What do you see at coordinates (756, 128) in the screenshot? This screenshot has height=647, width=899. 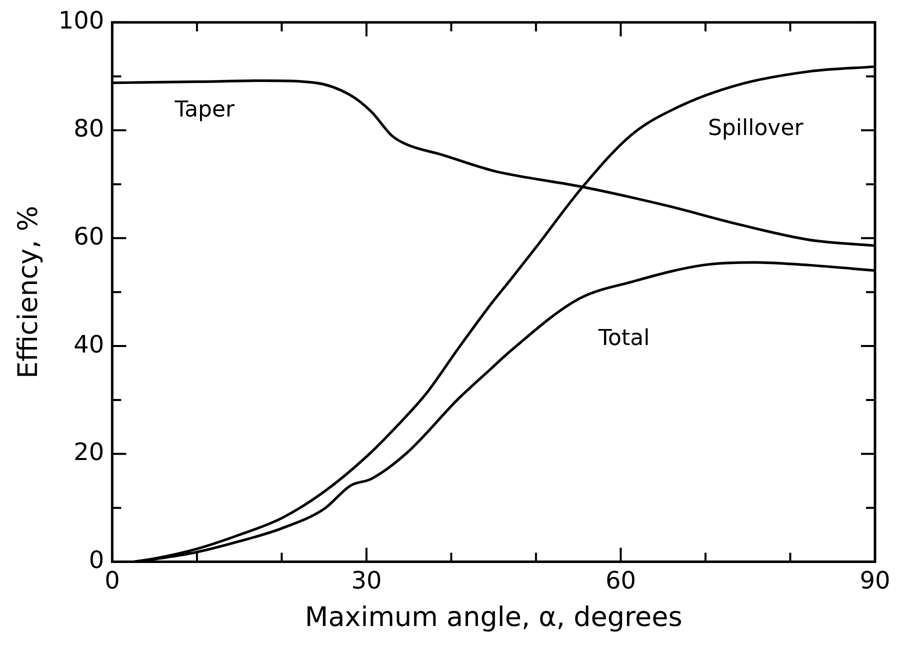 I see `series-label: Spillover` at bounding box center [756, 128].